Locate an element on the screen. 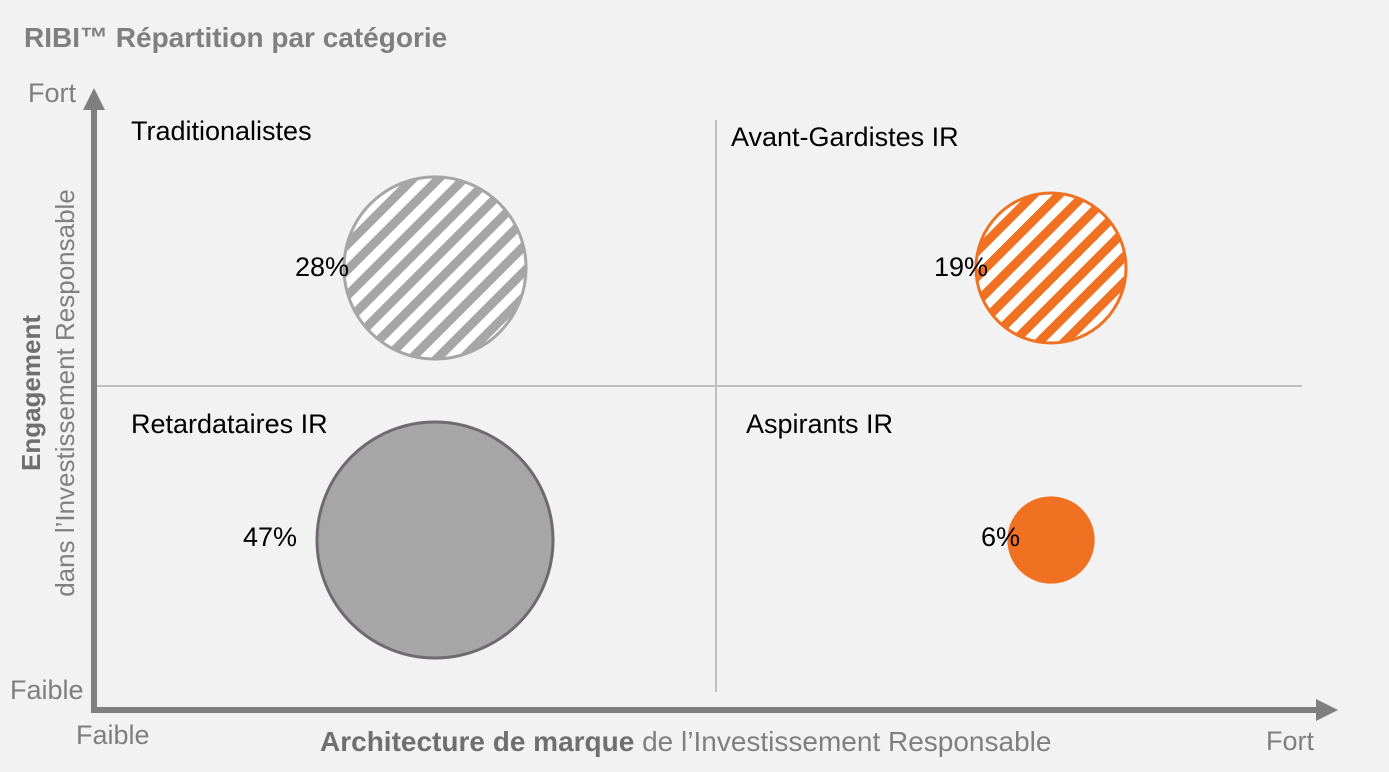 The width and height of the screenshot is (1389, 772). chart-title: RIBI™ Répartition par catégorie is located at coordinates (236, 37).